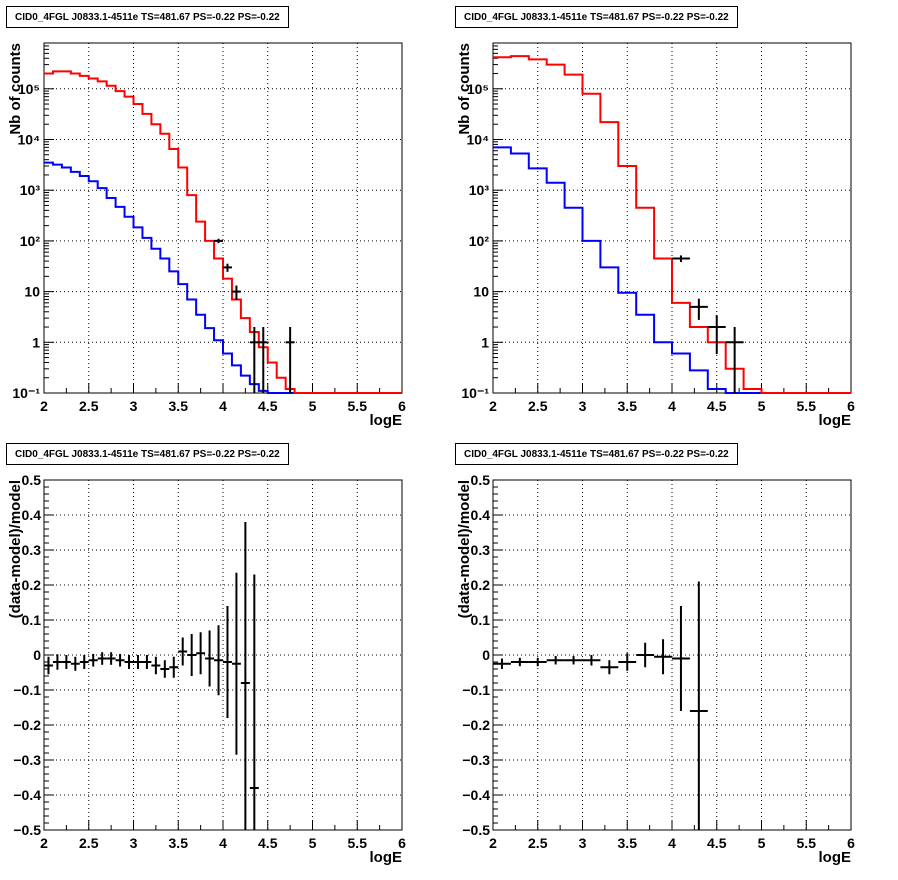 This screenshot has height=880, width=898. What do you see at coordinates (485, 342) in the screenshot?
I see `y-tick-label: 1` at bounding box center [485, 342].